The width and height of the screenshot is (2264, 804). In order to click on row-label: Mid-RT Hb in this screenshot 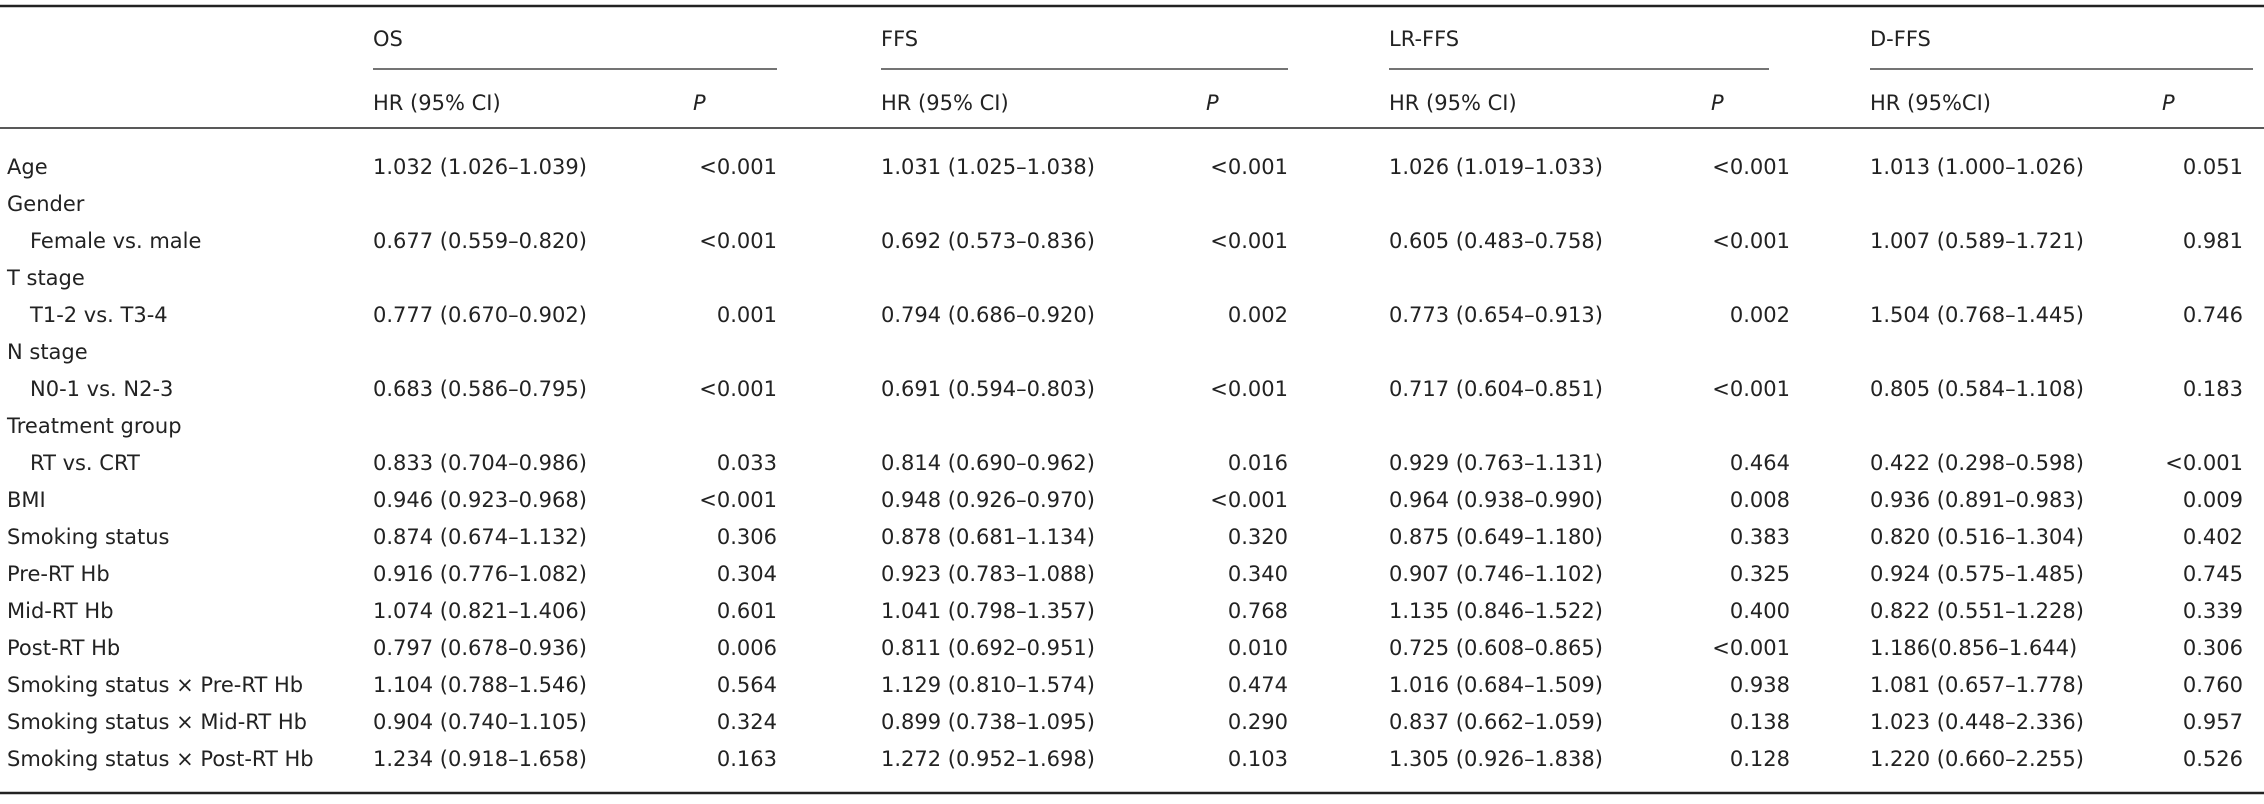, I will do `click(60, 611)`.